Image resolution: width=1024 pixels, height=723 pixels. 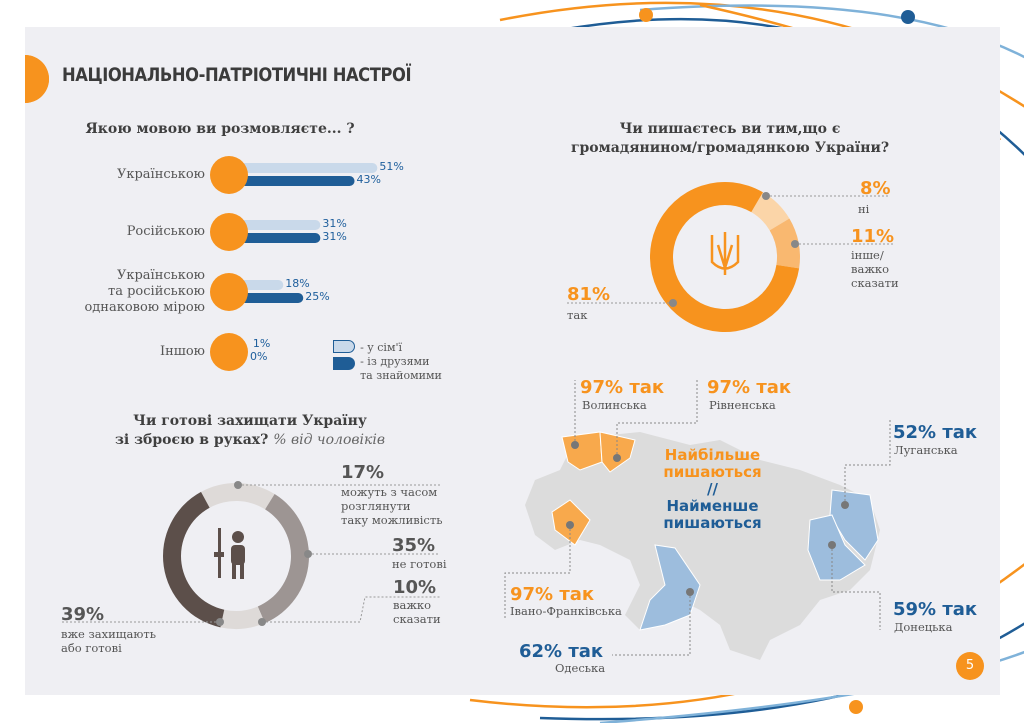 What do you see at coordinates (614, 405) in the screenshot?
I see `volynska-name: Волинська` at bounding box center [614, 405].